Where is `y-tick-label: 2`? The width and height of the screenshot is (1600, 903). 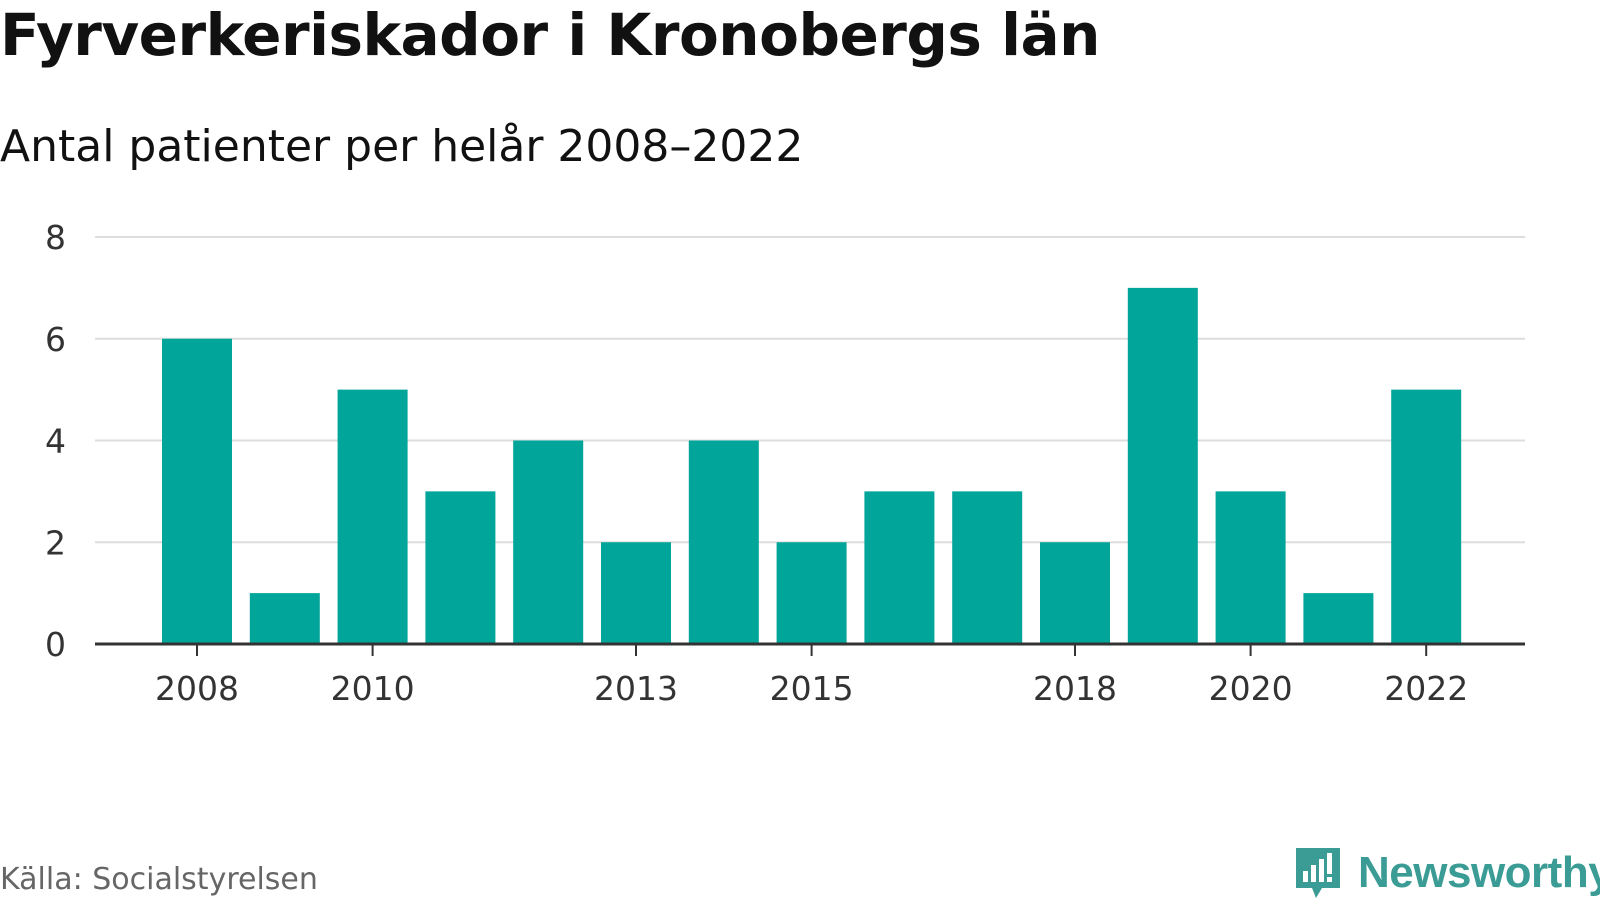
y-tick-label: 2 is located at coordinates (55, 542).